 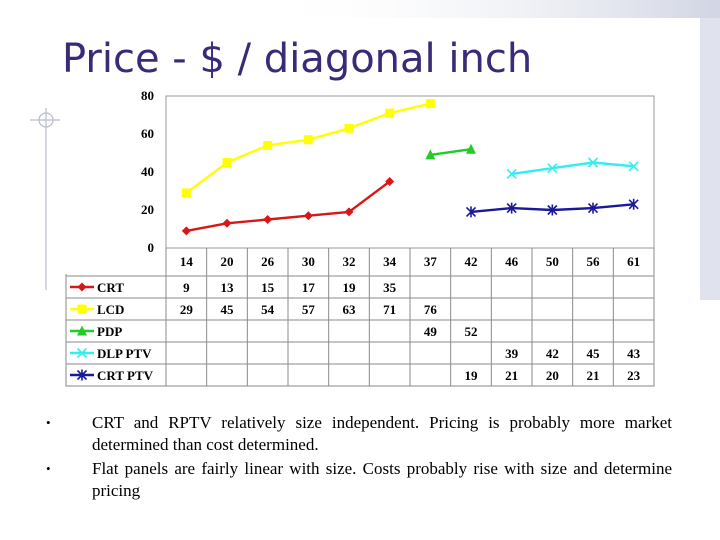 I want to click on table-cell-value: 20, so click(x=552, y=375).